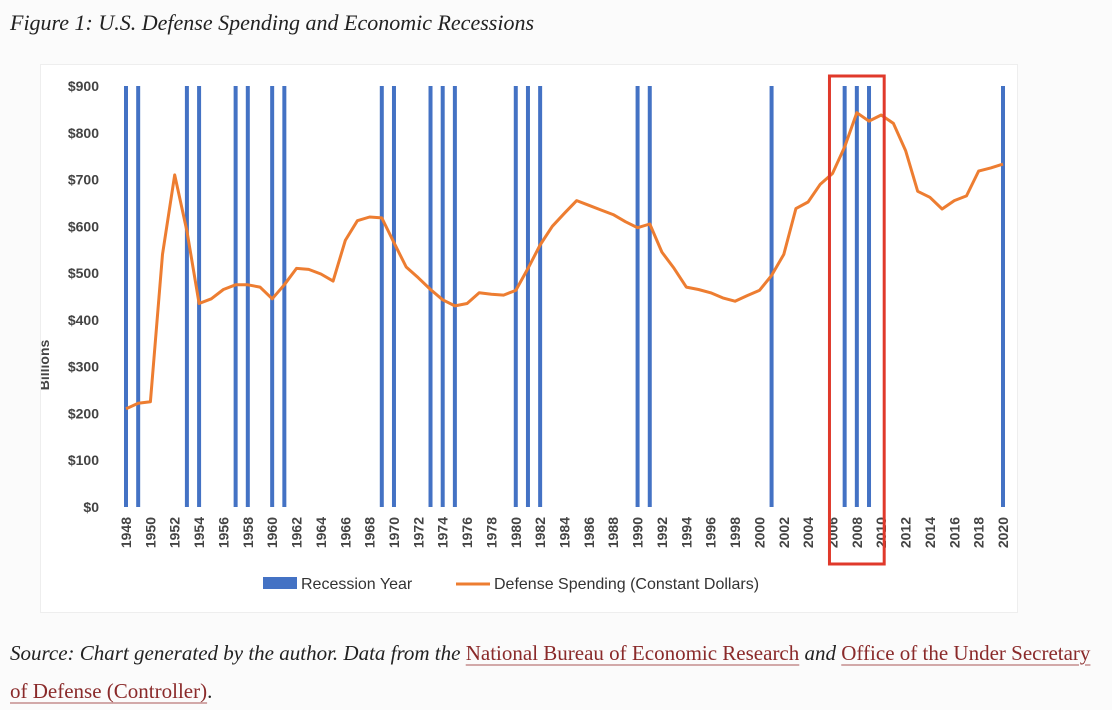 The width and height of the screenshot is (1112, 710). Describe the element at coordinates (83, 413) in the screenshot. I see `y-tick-label: $200` at that location.